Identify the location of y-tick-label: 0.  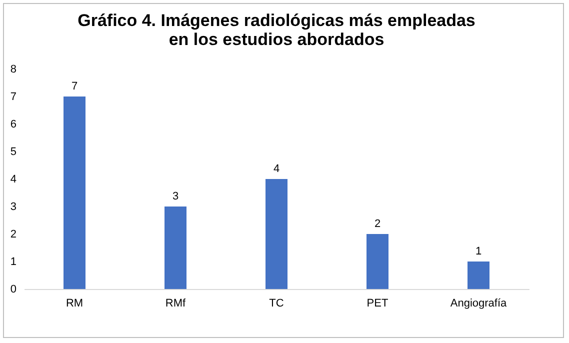
(13, 290).